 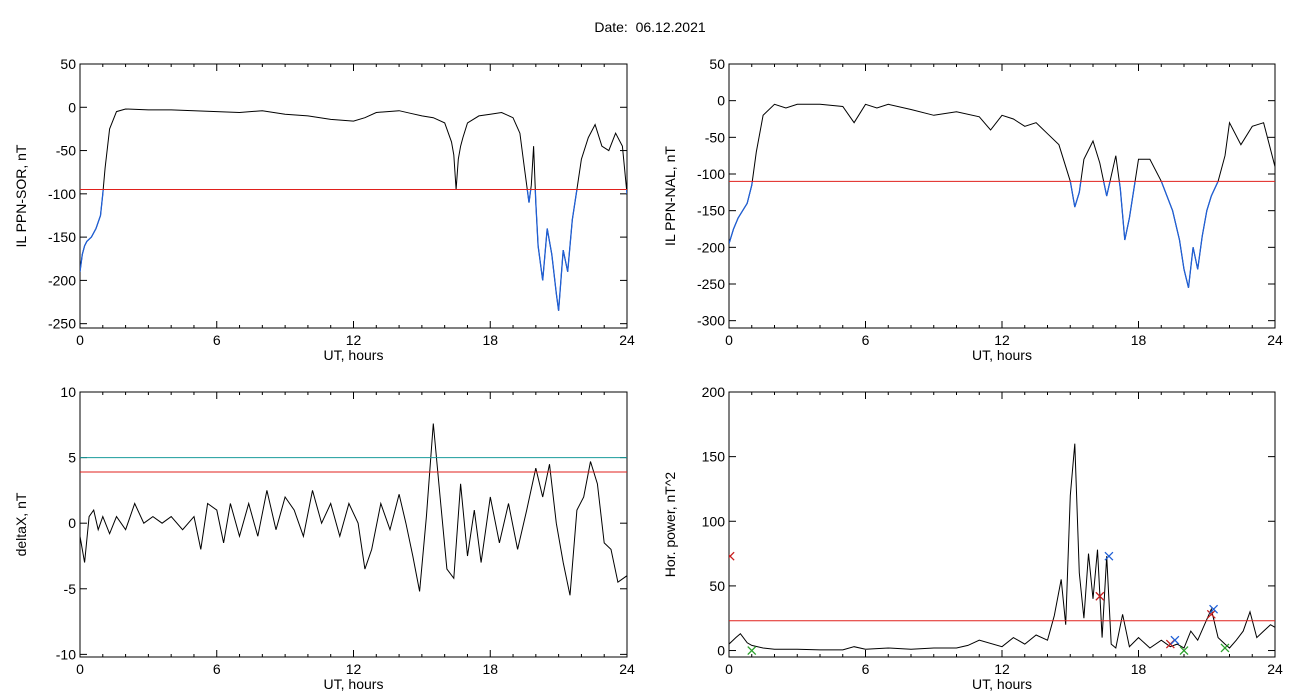 What do you see at coordinates (21, 524) in the screenshot?
I see `y-axis-label: deltaX, nT` at bounding box center [21, 524].